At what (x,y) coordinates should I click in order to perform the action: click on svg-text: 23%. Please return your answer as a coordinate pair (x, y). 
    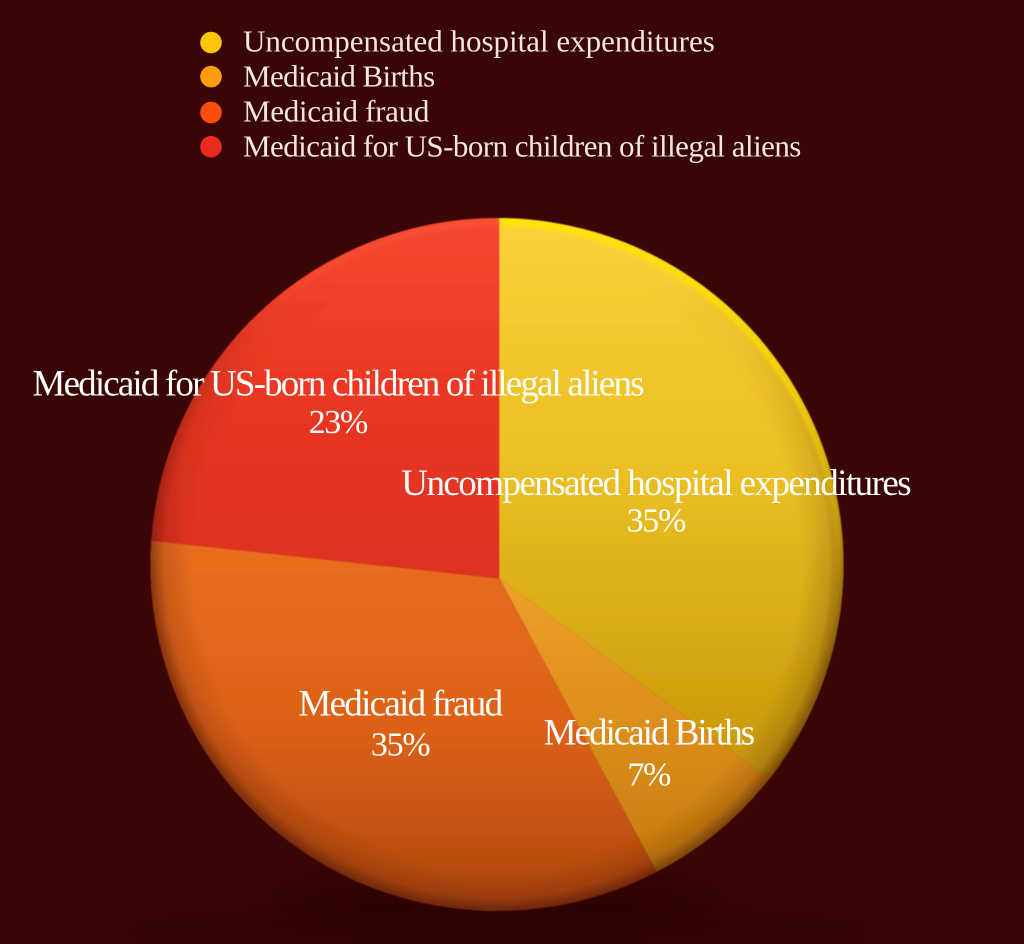
    Looking at the image, I should click on (338, 422).